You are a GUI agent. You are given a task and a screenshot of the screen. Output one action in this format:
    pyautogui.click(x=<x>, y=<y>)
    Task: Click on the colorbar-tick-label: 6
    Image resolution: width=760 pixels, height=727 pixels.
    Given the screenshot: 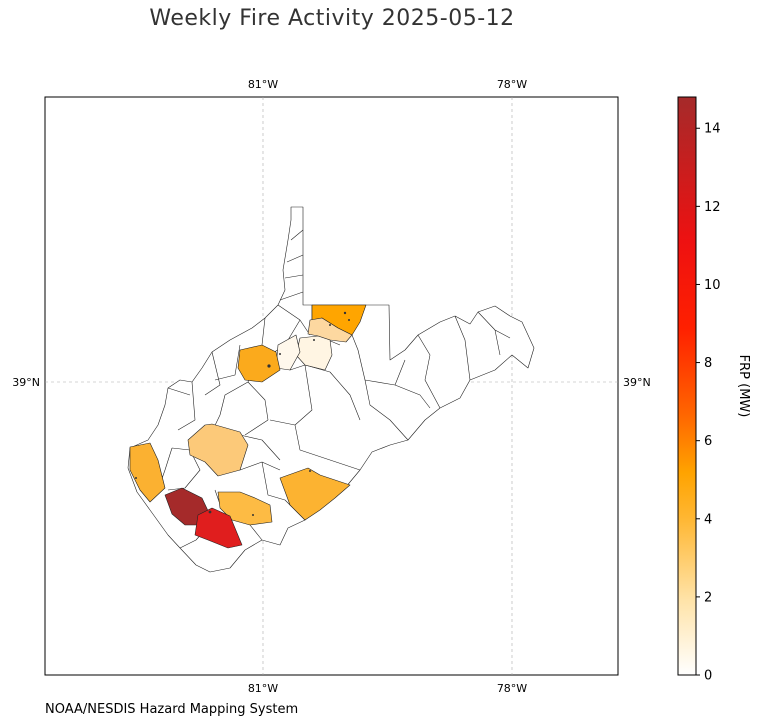 What is the action you would take?
    pyautogui.click(x=708, y=441)
    